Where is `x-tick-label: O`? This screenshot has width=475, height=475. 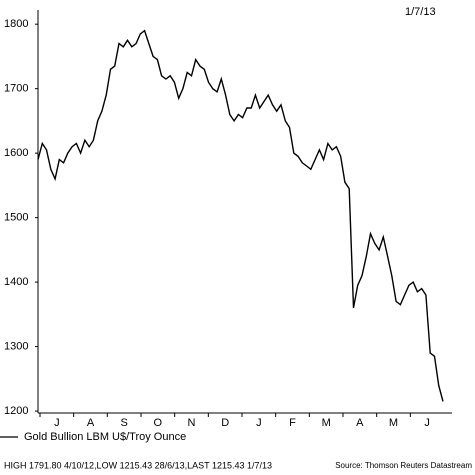
x-tick-label: O is located at coordinates (158, 423).